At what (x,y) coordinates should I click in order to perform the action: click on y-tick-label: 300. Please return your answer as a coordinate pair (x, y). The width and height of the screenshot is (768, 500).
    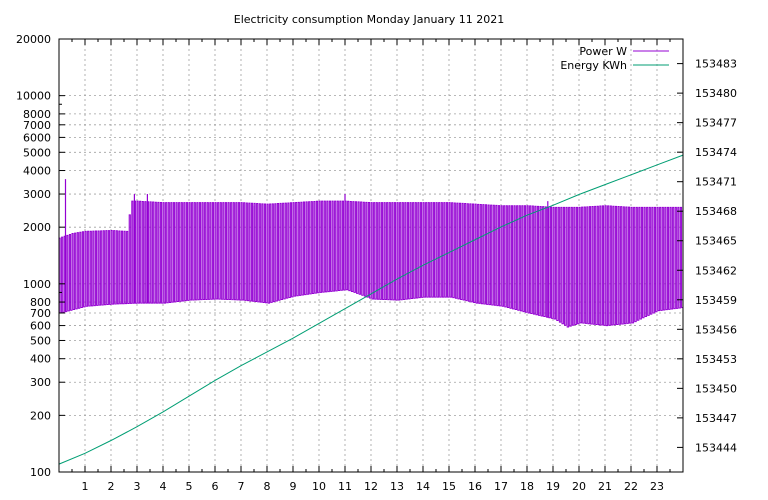
    Looking at the image, I should click on (40, 382).